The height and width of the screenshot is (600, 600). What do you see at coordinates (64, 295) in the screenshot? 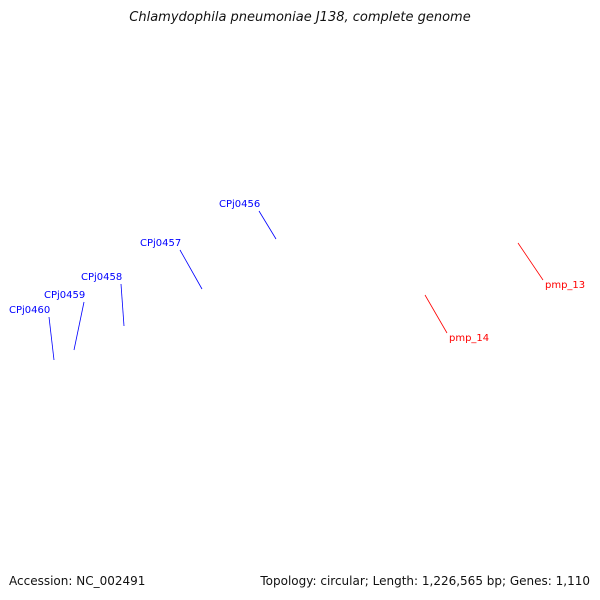
I see `gene-label: CPj0459` at bounding box center [64, 295].